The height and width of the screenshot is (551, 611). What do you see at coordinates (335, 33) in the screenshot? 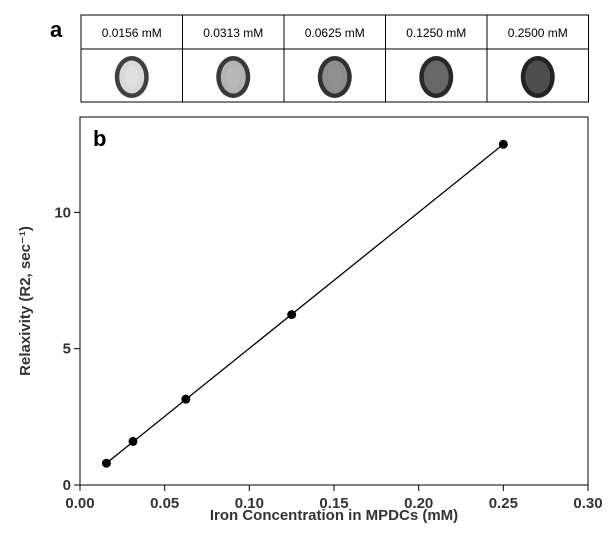
I see `sample-concentration-label: 0.0625 mM` at bounding box center [335, 33].